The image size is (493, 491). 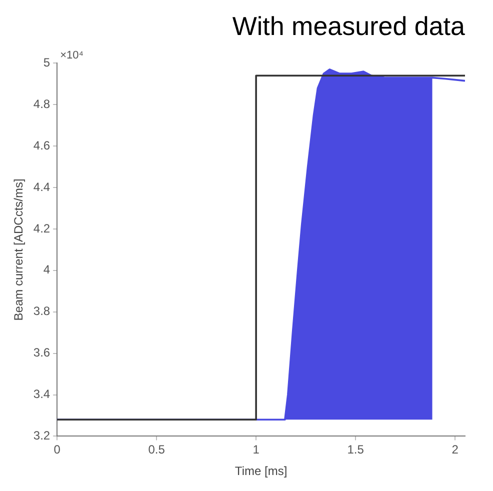 What do you see at coordinates (355, 449) in the screenshot?
I see `x-tick-label: 1.5` at bounding box center [355, 449].